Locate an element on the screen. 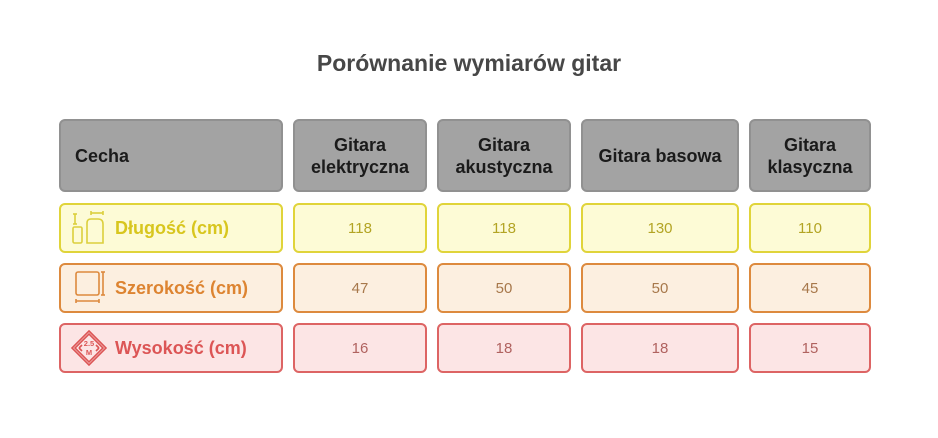 The image size is (938, 438). cell-height-electric-value: 16 is located at coordinates (360, 348).